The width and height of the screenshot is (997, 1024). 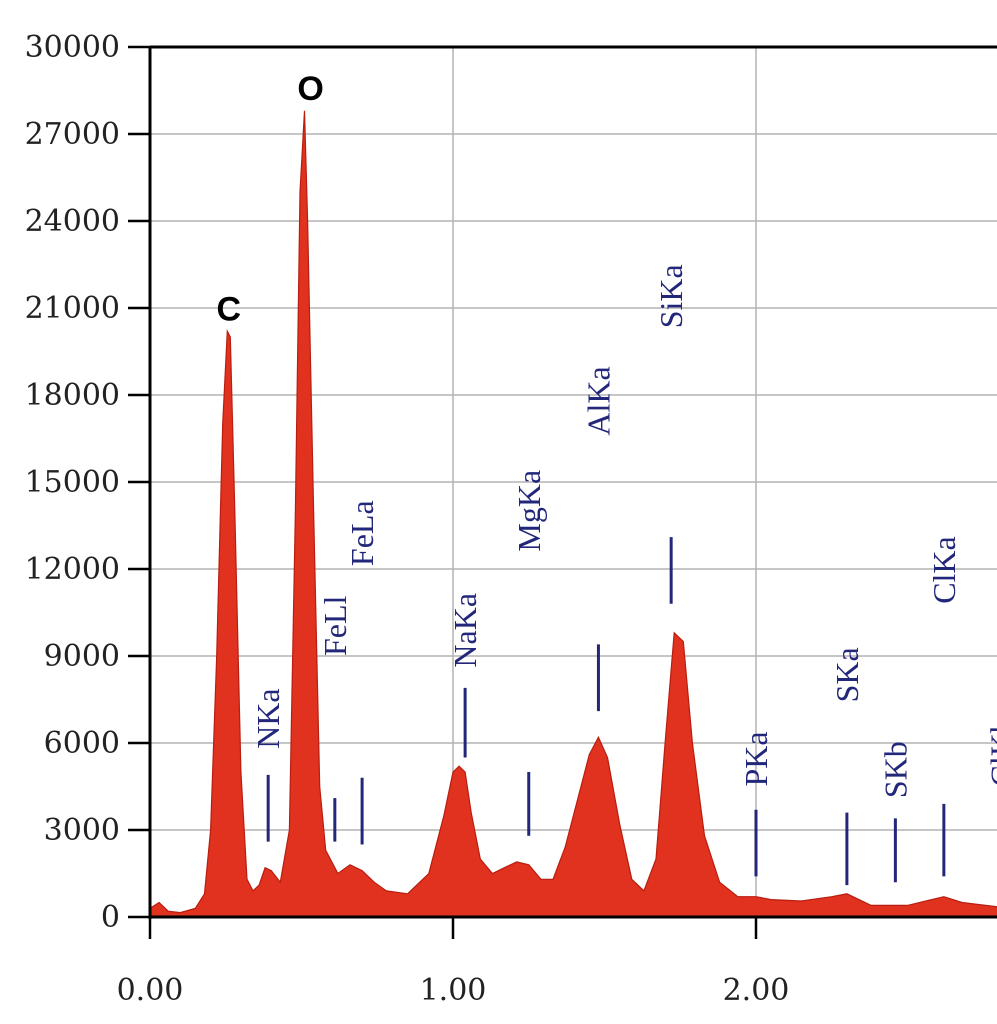 What do you see at coordinates (944, 570) in the screenshot?
I see `peak-label-ClKa: ClKa` at bounding box center [944, 570].